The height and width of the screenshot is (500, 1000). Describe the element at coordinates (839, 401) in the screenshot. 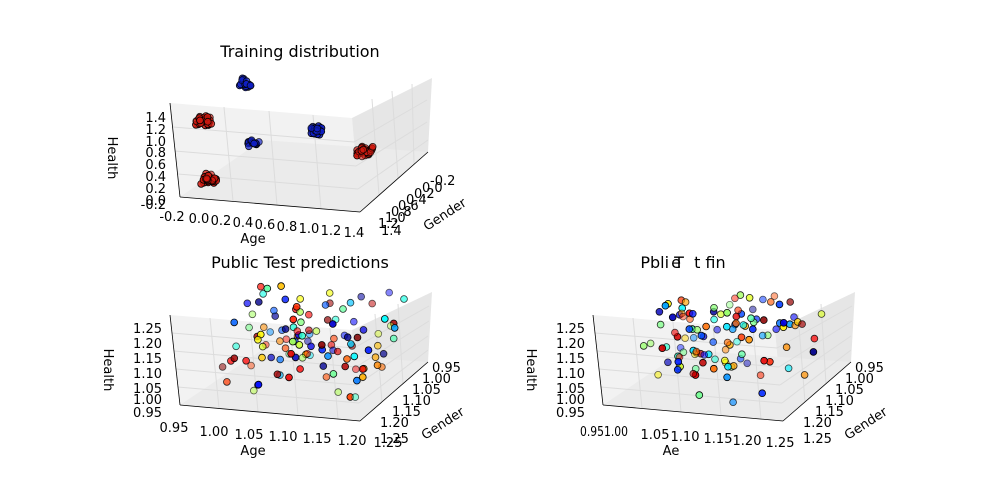

I see `y-tick-label: 1.10` at that location.